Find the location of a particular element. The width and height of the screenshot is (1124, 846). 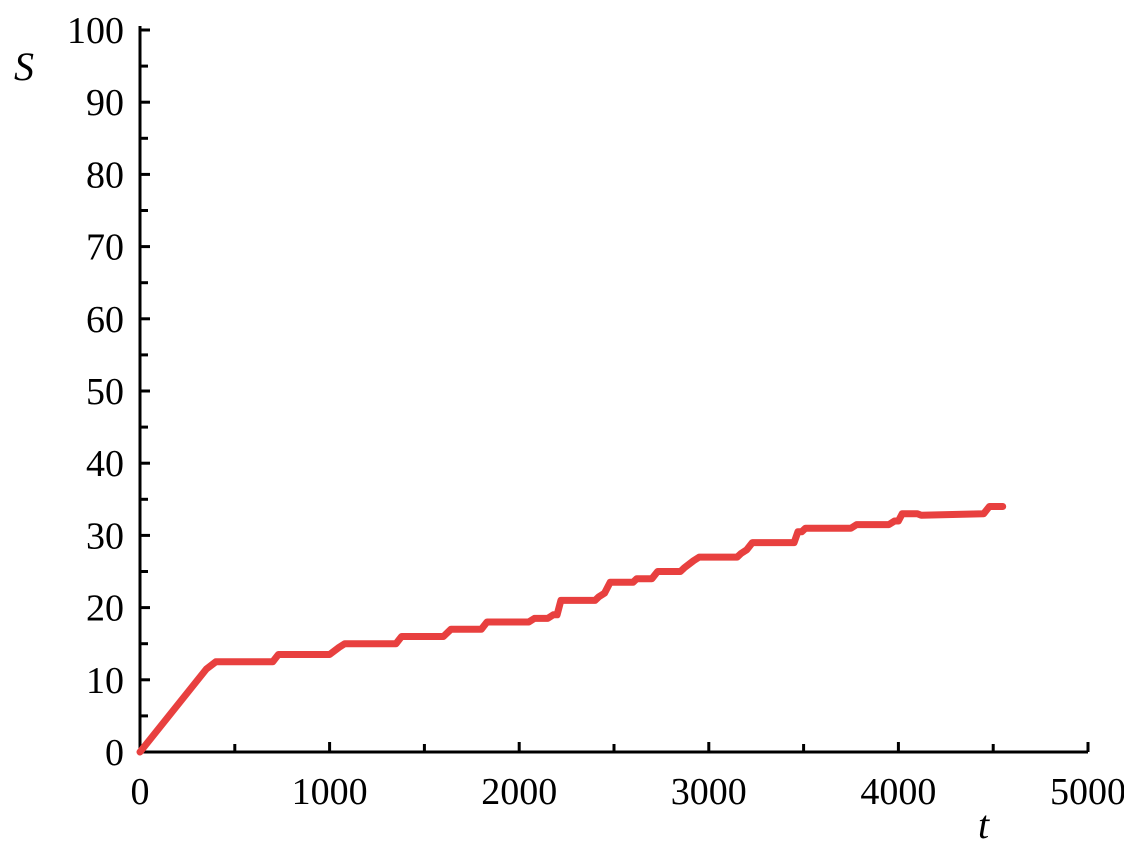

y-tick-label: 70 is located at coordinates (105, 248).